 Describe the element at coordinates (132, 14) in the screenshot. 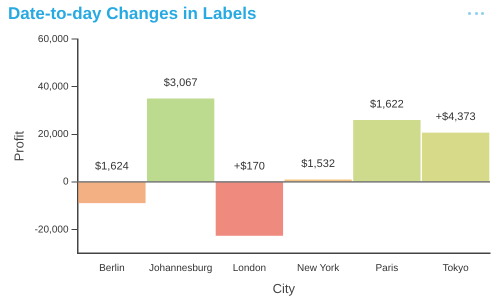

I see `chart-title: Date-to-day Changes in Labels` at that location.